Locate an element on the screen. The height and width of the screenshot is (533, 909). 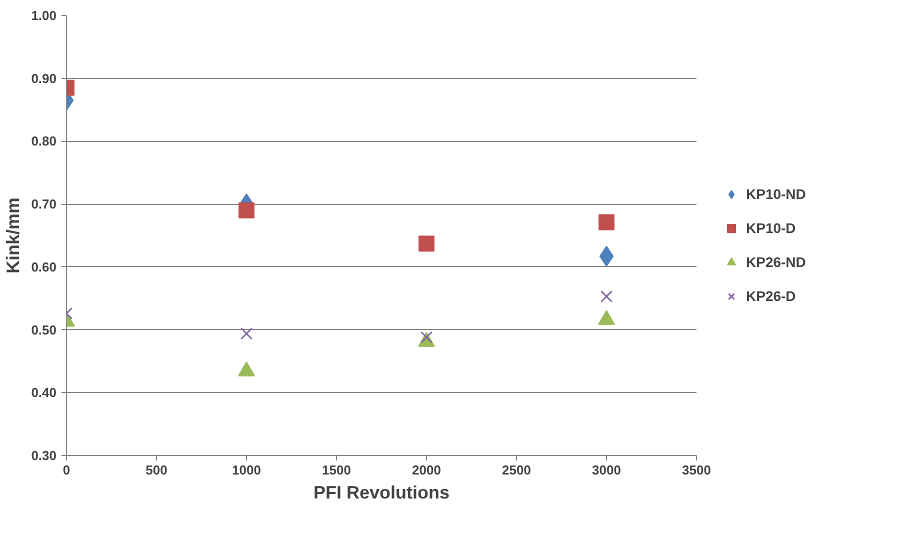
x-tick-label: 1000 is located at coordinates (246, 470).